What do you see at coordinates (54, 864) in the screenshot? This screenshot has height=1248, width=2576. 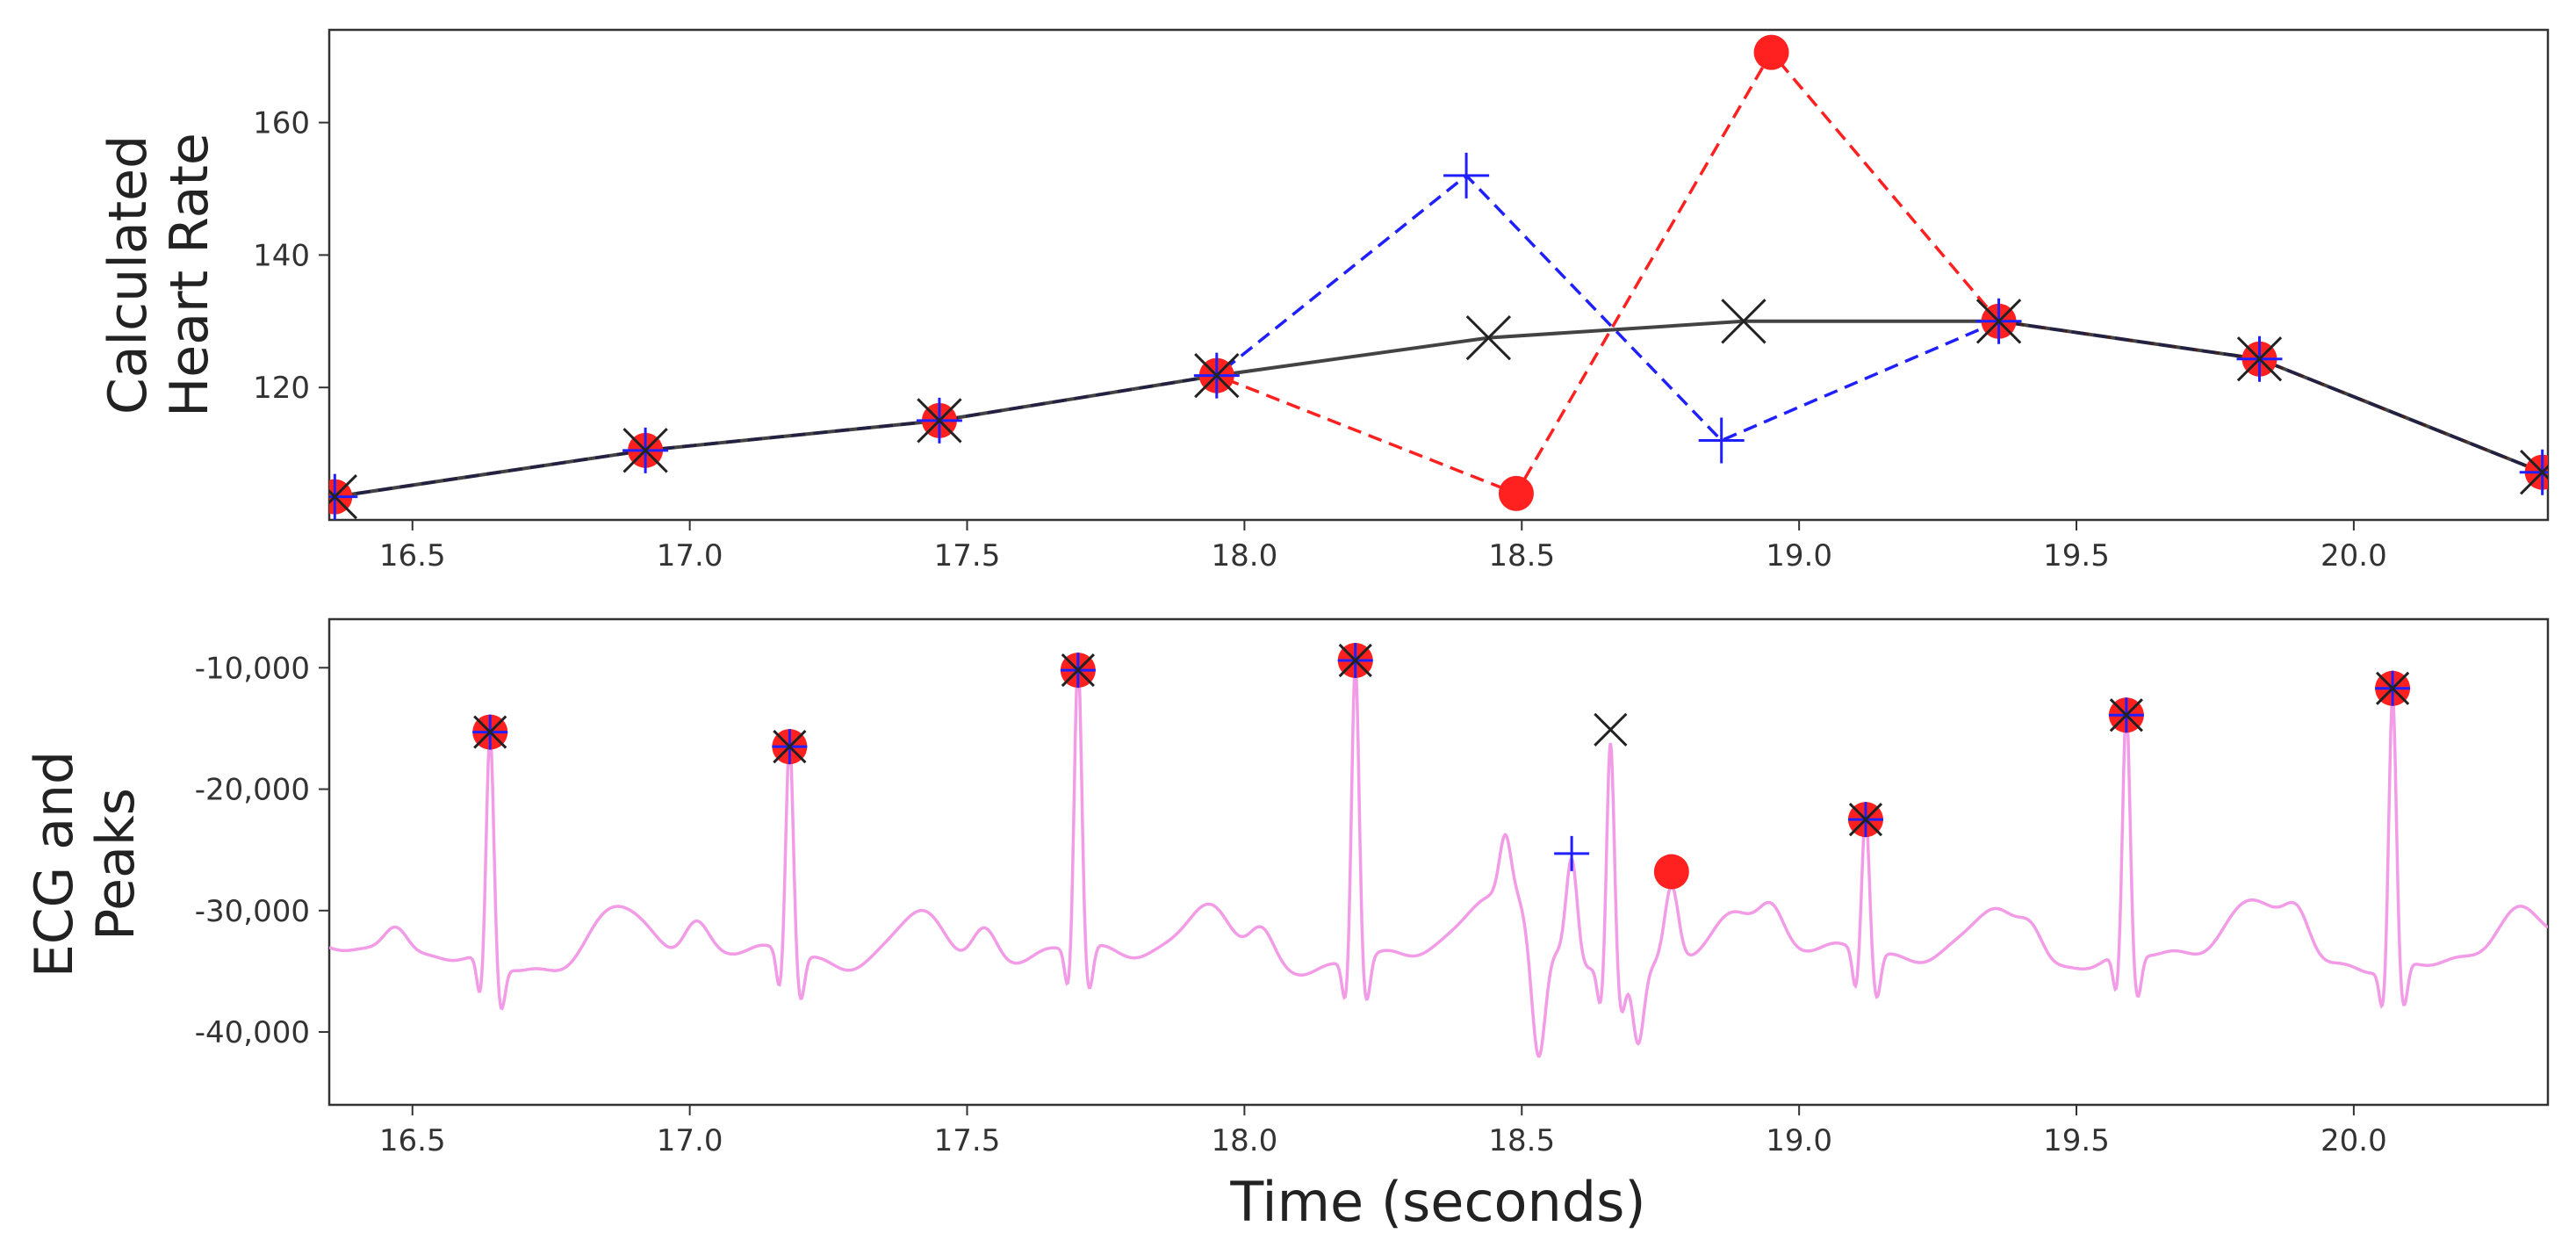 I see `ecg-ylabel-line1: ECG and` at bounding box center [54, 864].